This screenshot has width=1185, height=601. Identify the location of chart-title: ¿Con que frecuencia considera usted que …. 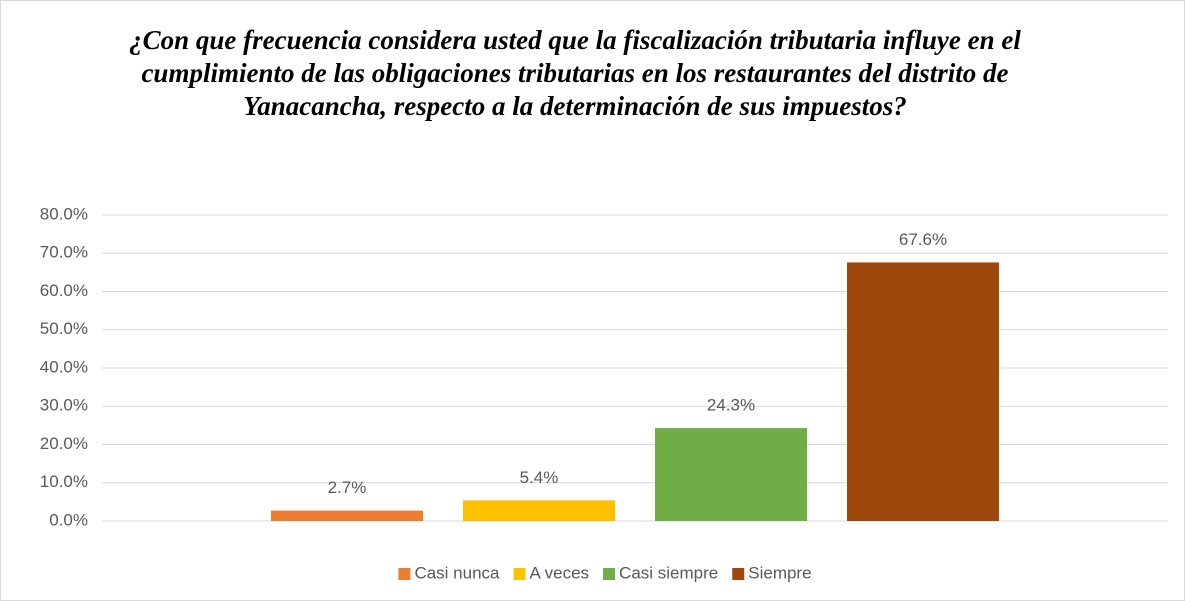
(575, 73).